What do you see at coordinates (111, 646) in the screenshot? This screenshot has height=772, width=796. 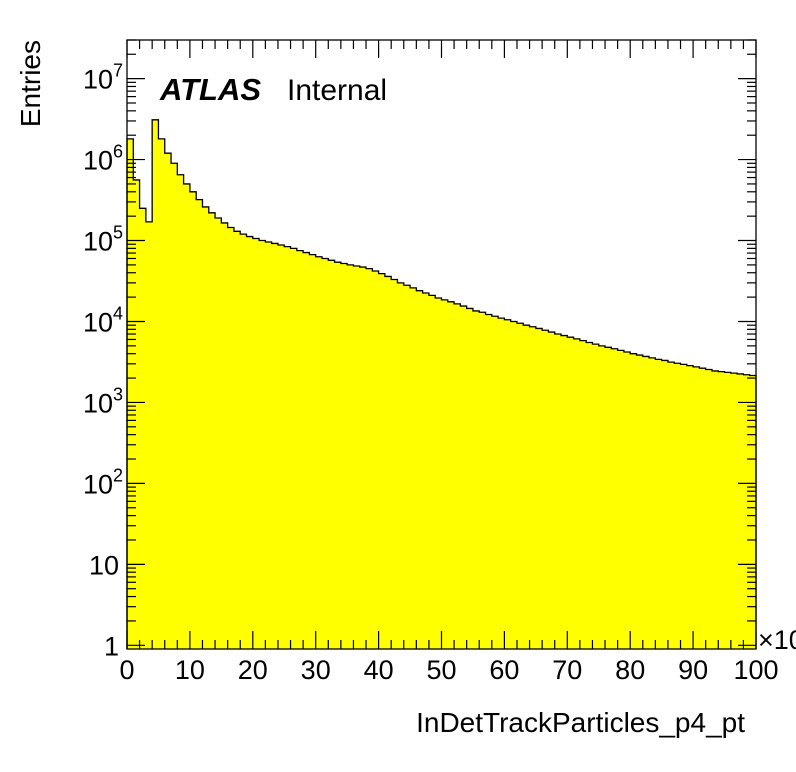 I see `y-tick-label: 1` at bounding box center [111, 646].